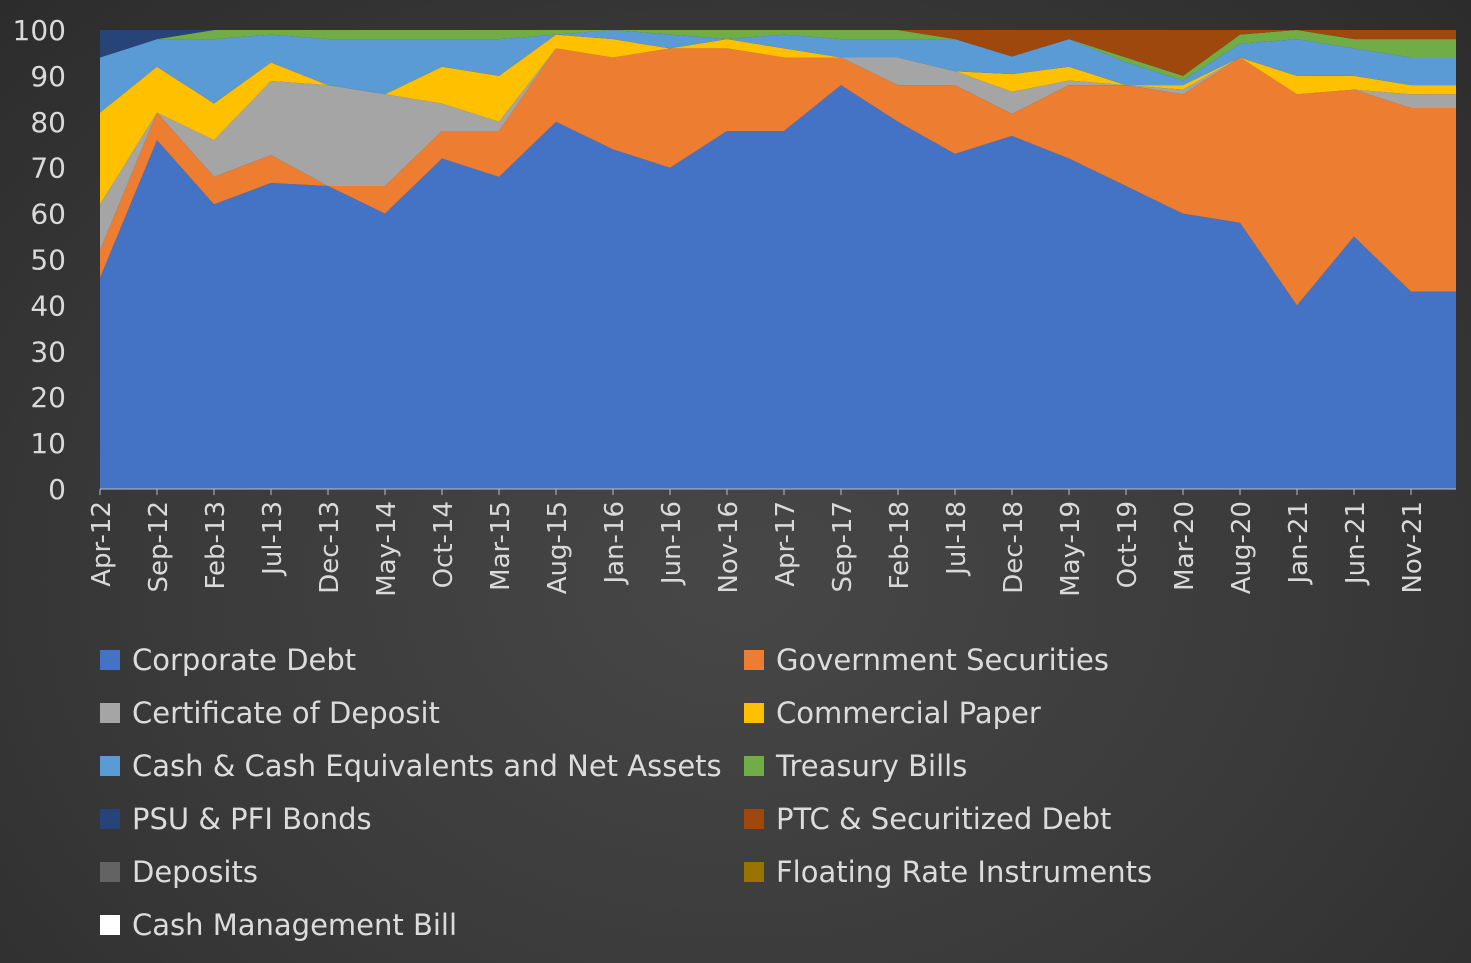  Describe the element at coordinates (57, 489) in the screenshot. I see `y-tick-label: 0` at that location.